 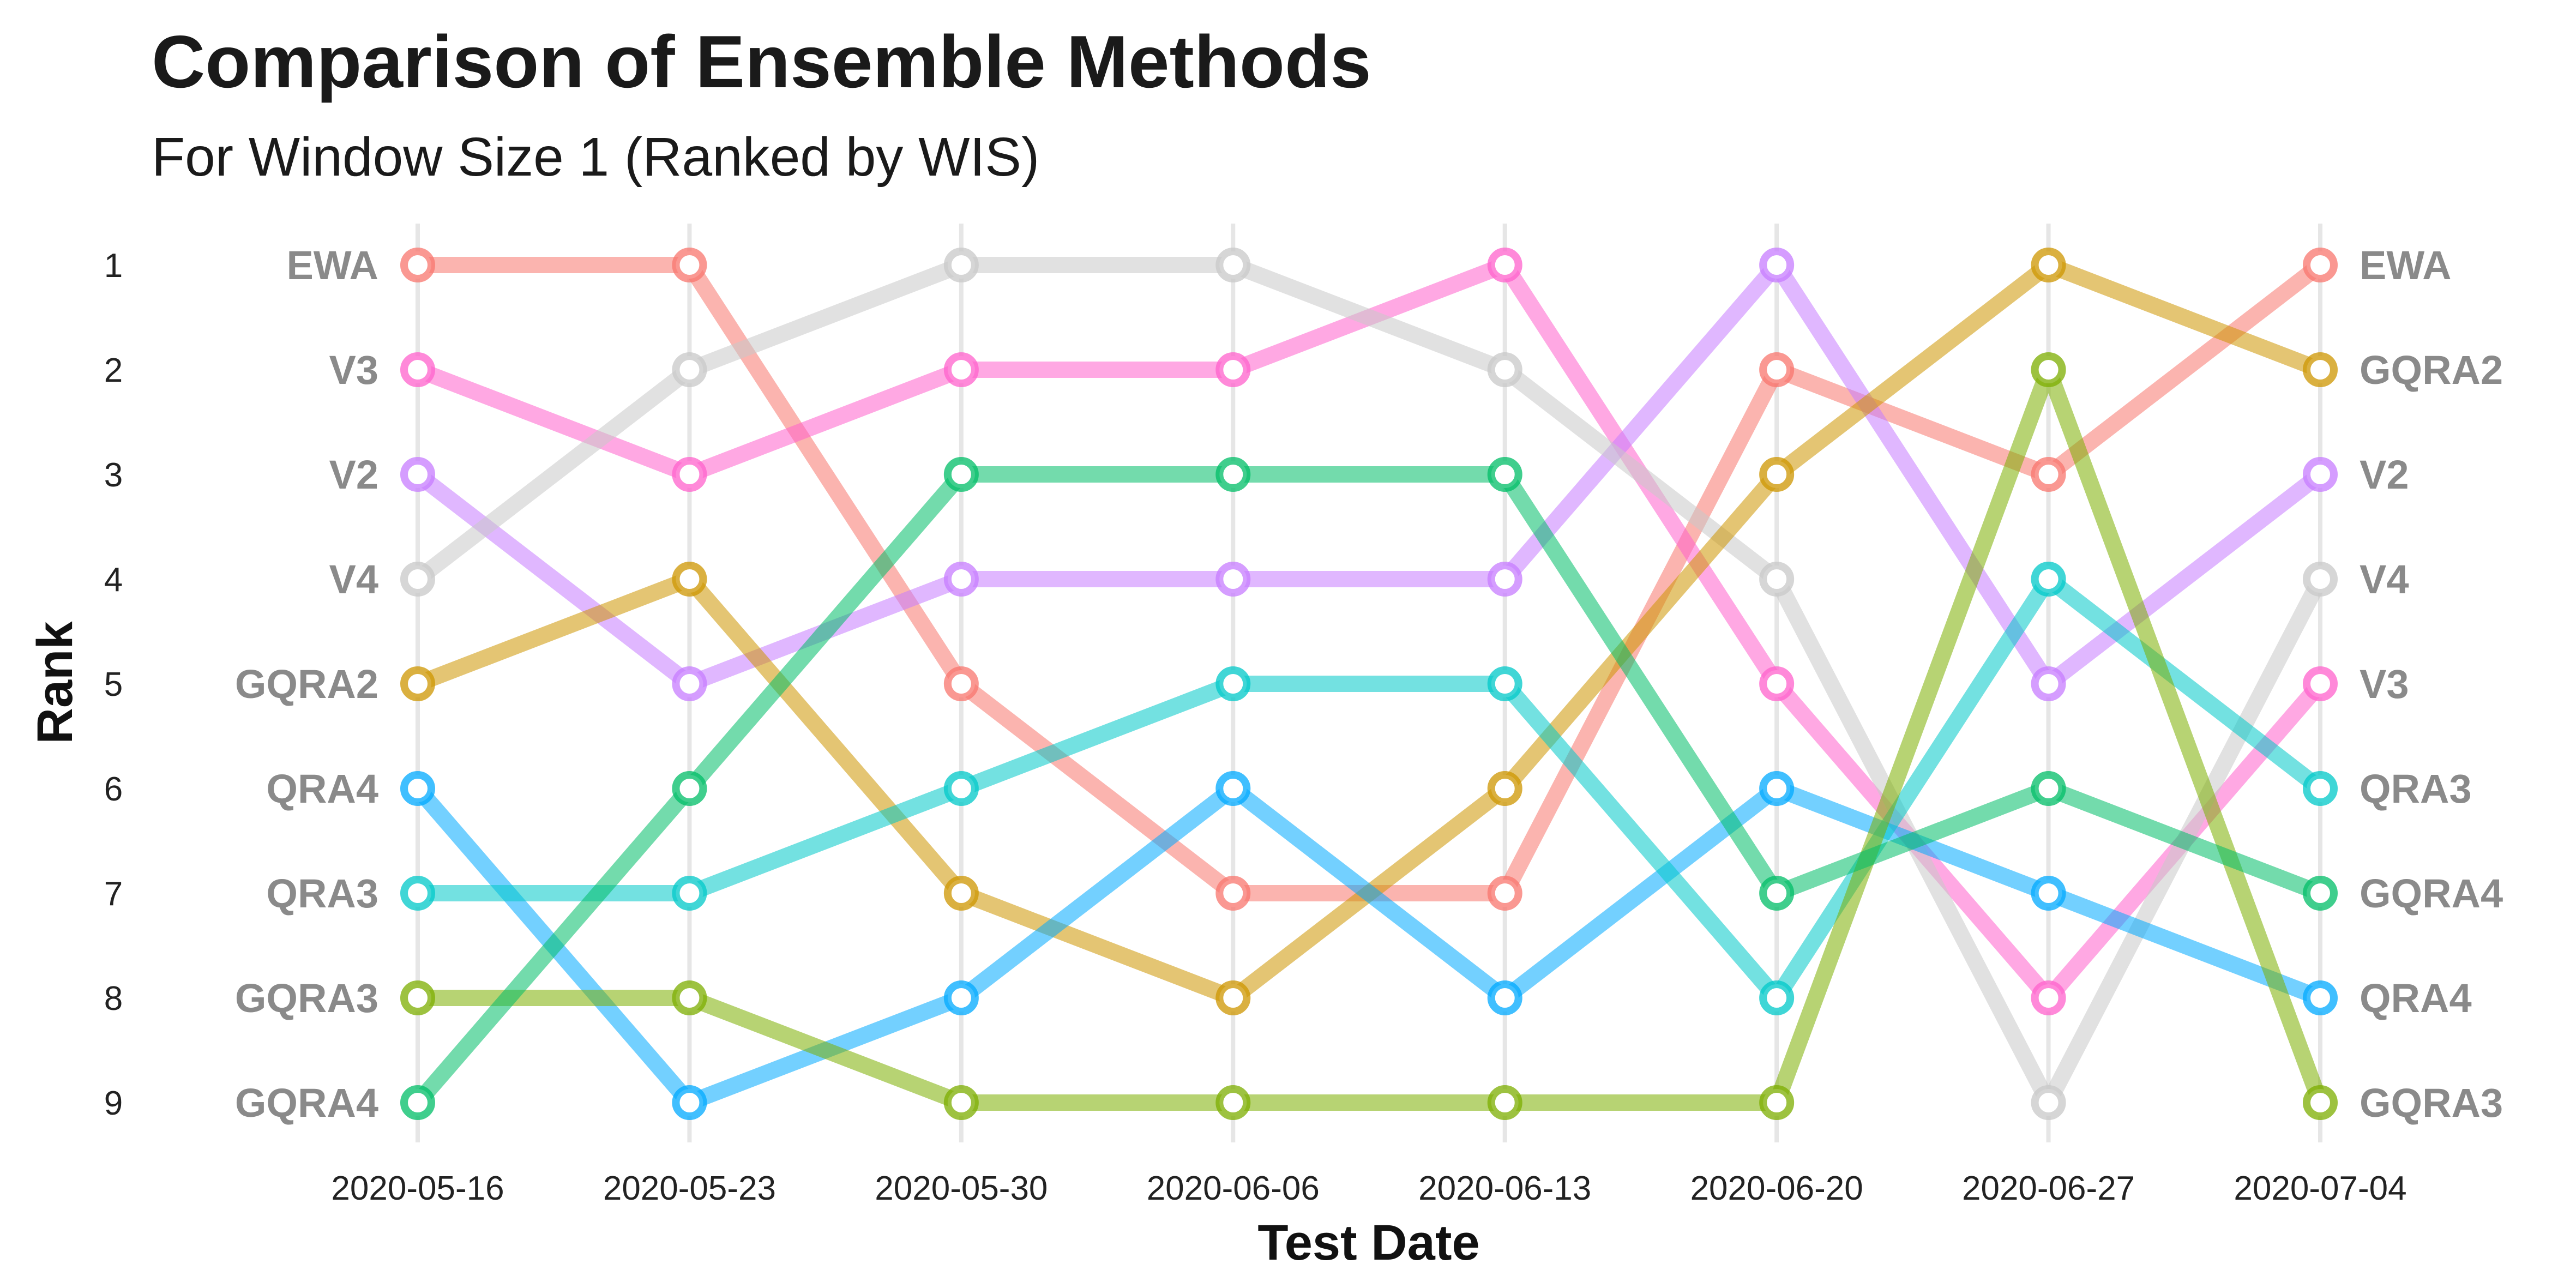 What do you see at coordinates (2431, 893) in the screenshot?
I see `series-label-right: GQRA4` at bounding box center [2431, 893].